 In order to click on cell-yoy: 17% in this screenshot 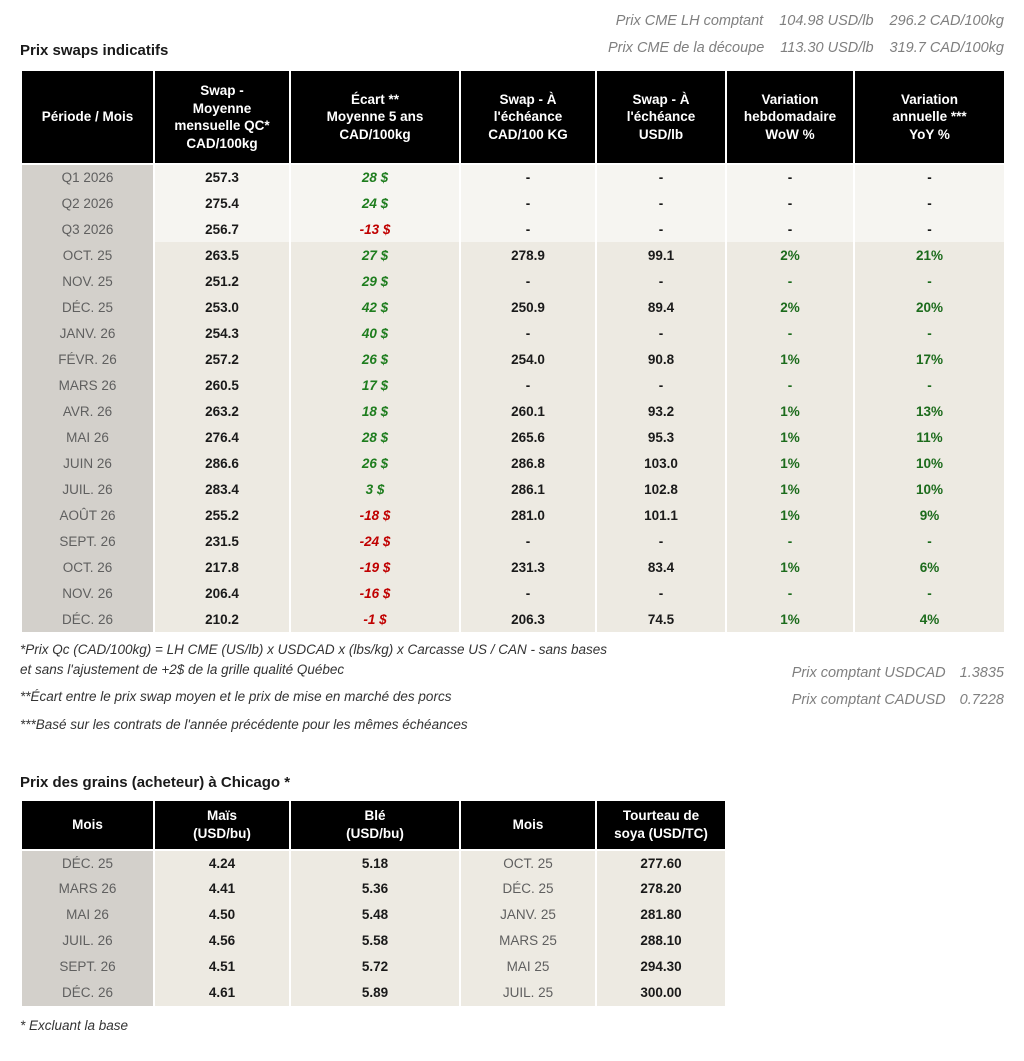, I will do `click(929, 359)`.